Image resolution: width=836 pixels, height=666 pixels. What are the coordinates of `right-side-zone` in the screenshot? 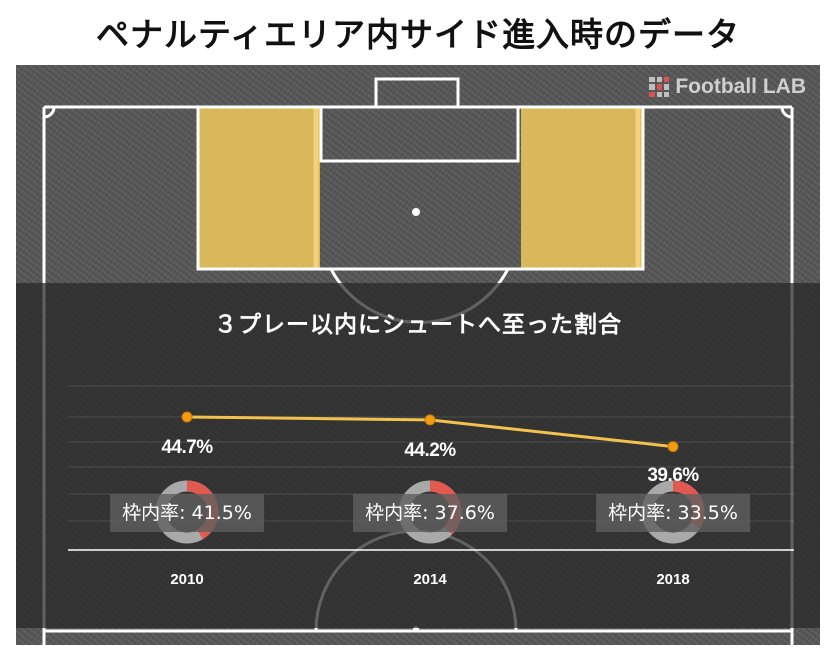 It's located at (582, 188).